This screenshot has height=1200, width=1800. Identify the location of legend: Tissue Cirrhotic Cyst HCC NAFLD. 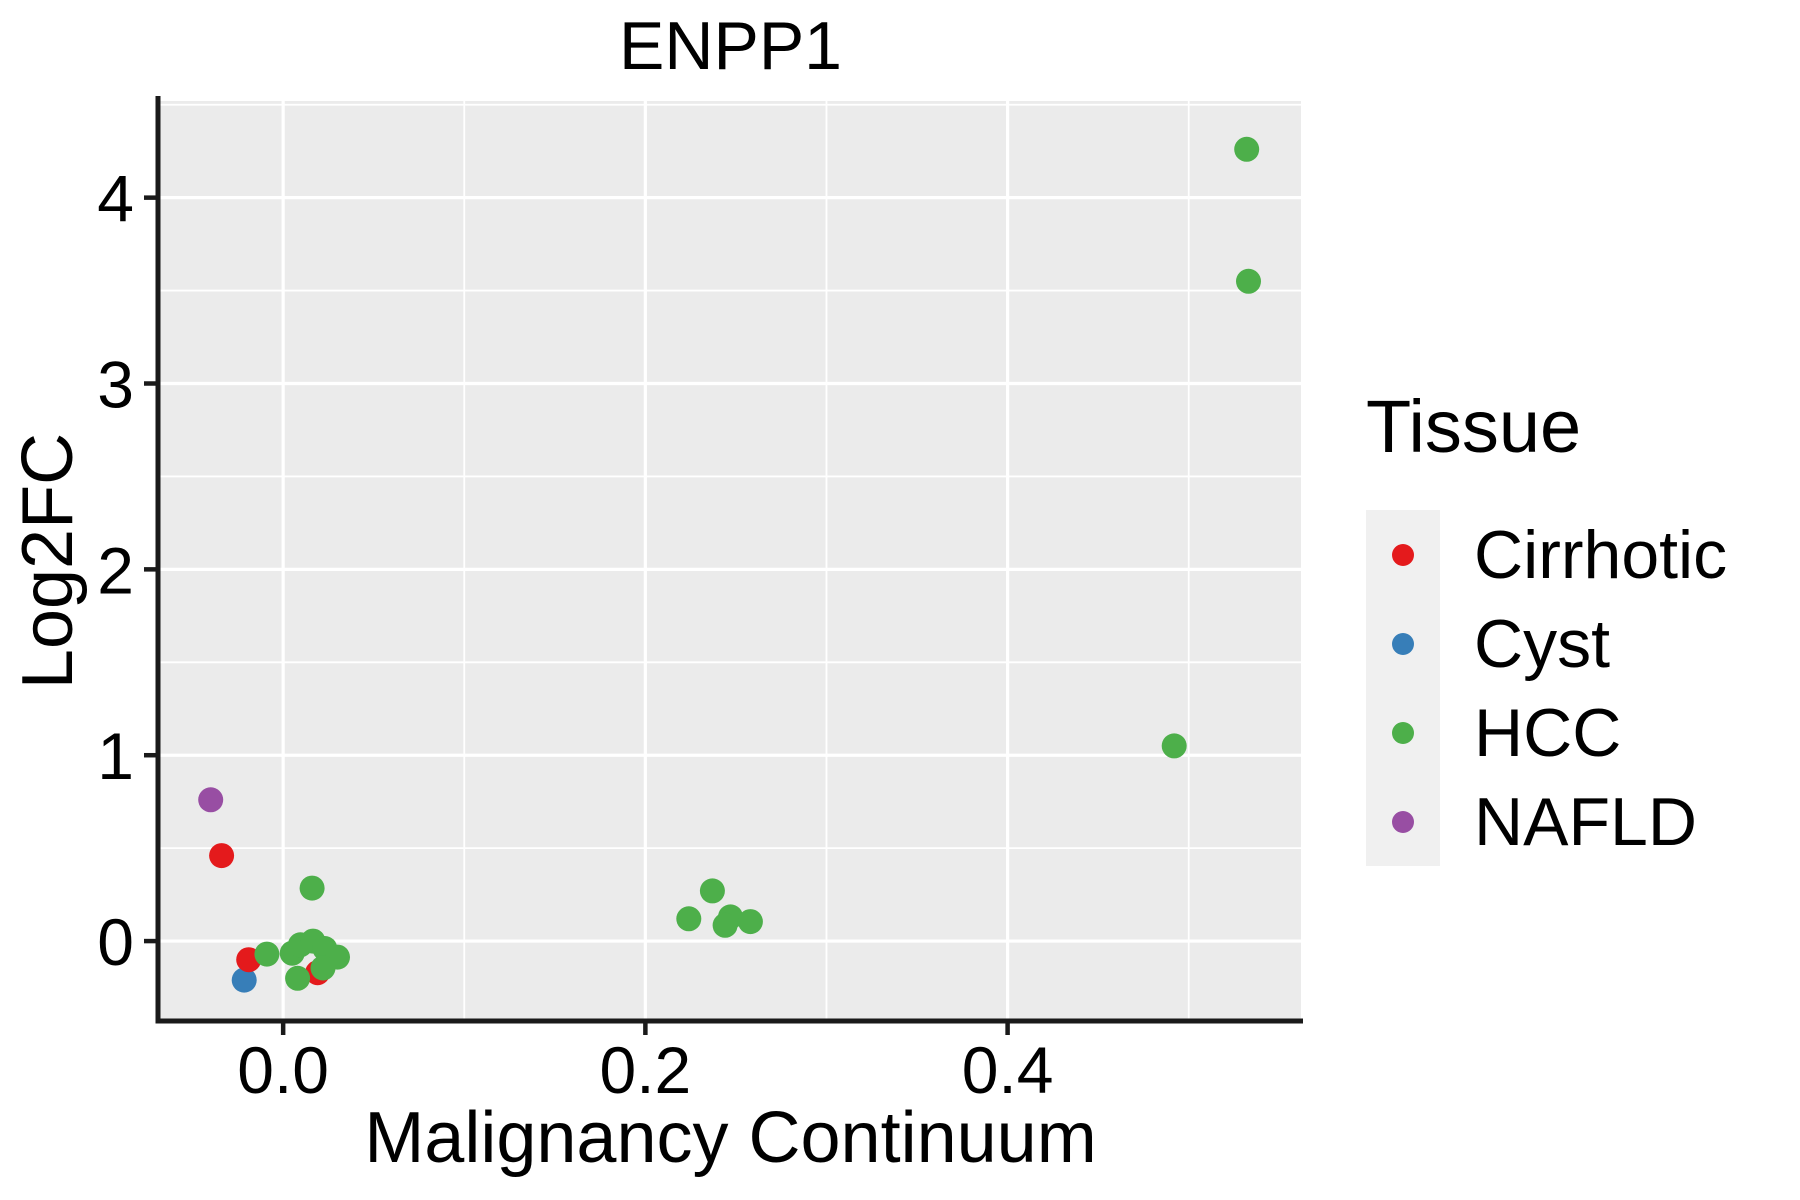
(1546, 627).